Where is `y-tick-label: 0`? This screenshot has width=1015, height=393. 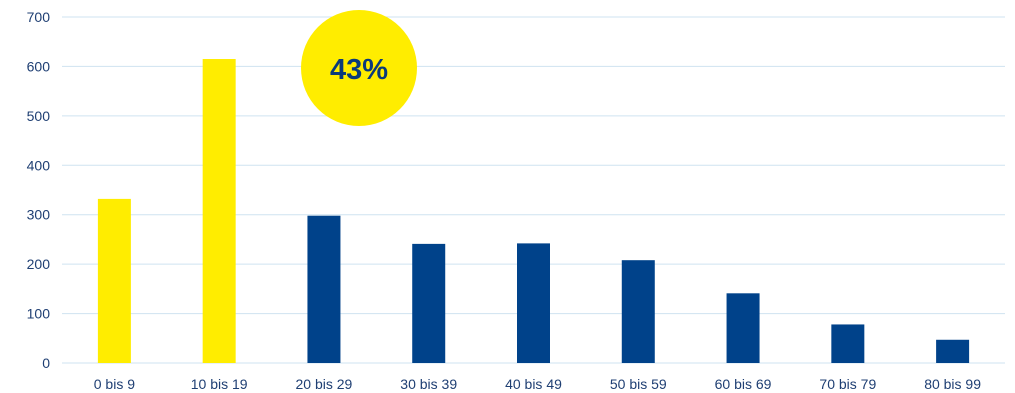
y-tick-label: 0 is located at coordinates (46, 363).